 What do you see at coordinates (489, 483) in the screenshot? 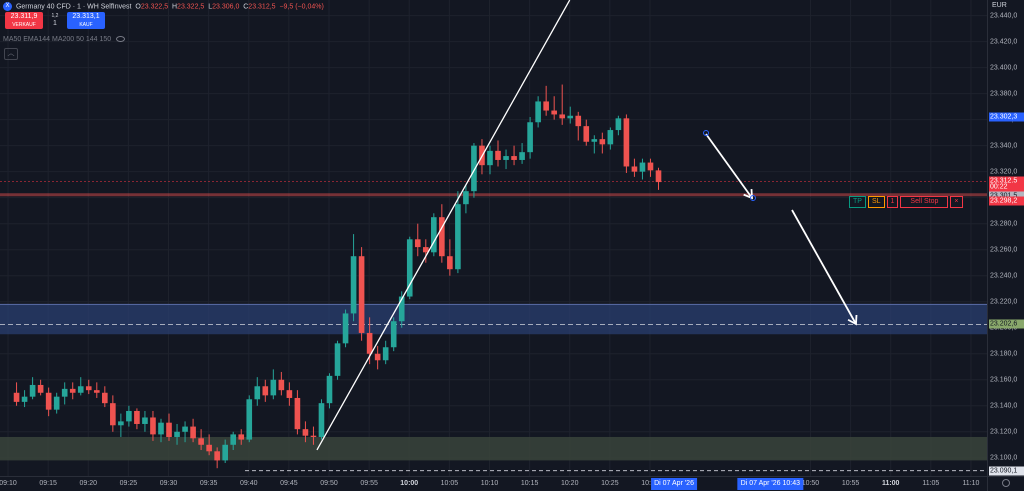
I see `time-tick-label: 10:10` at bounding box center [489, 483].